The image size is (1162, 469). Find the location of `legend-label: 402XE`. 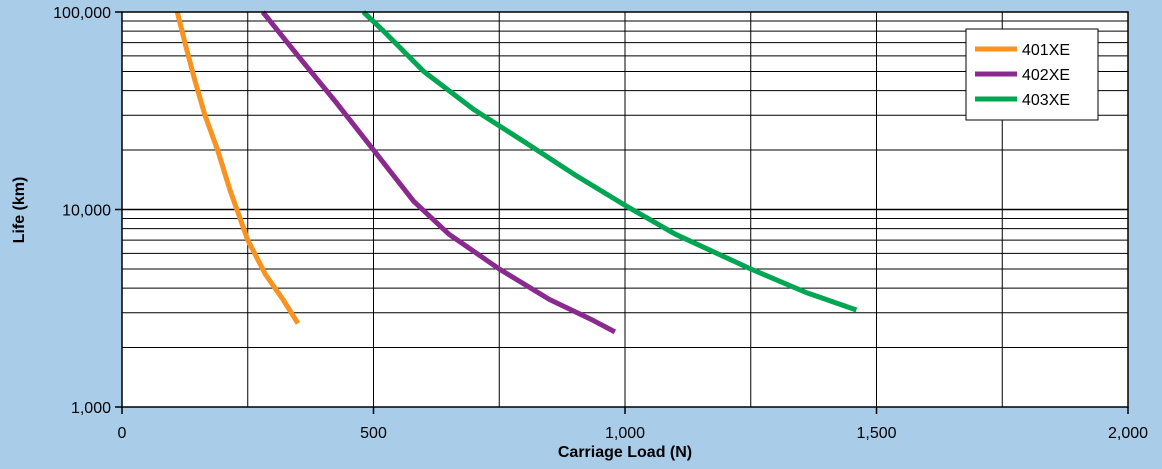

legend-label: 402XE is located at coordinates (1046, 75).